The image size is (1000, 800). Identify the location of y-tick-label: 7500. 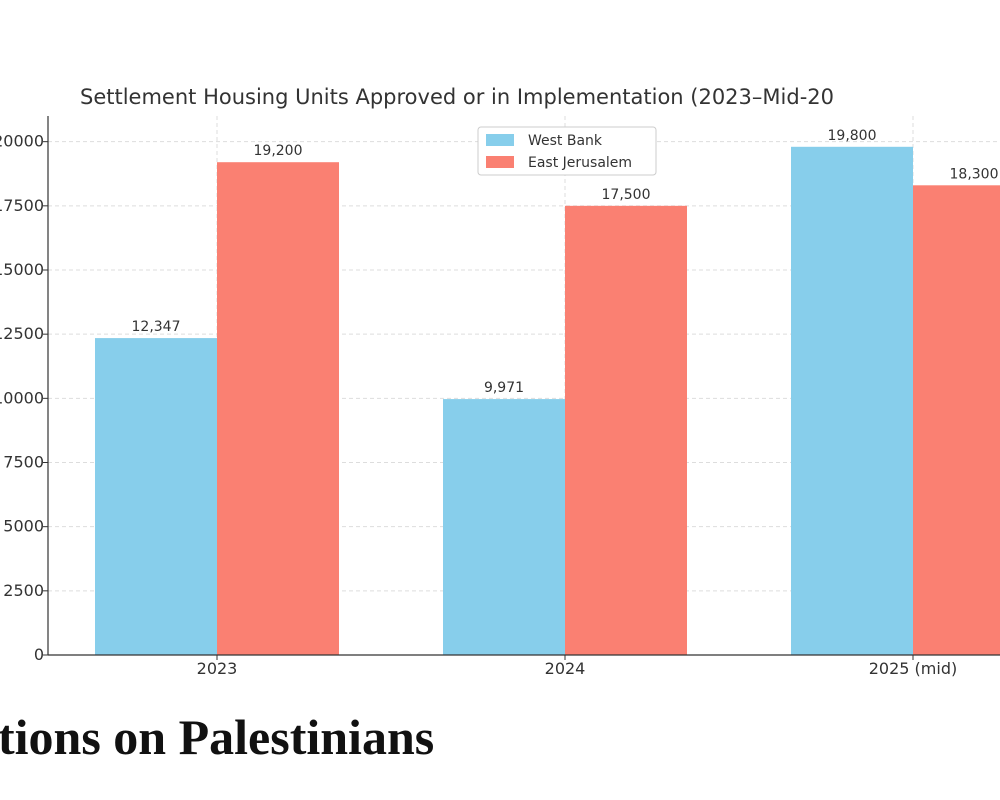
(23, 462).